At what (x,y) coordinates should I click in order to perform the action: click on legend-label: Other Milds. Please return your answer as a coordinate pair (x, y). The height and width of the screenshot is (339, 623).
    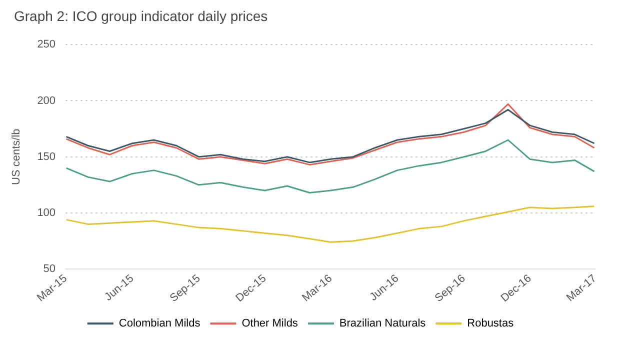
    Looking at the image, I should click on (270, 324).